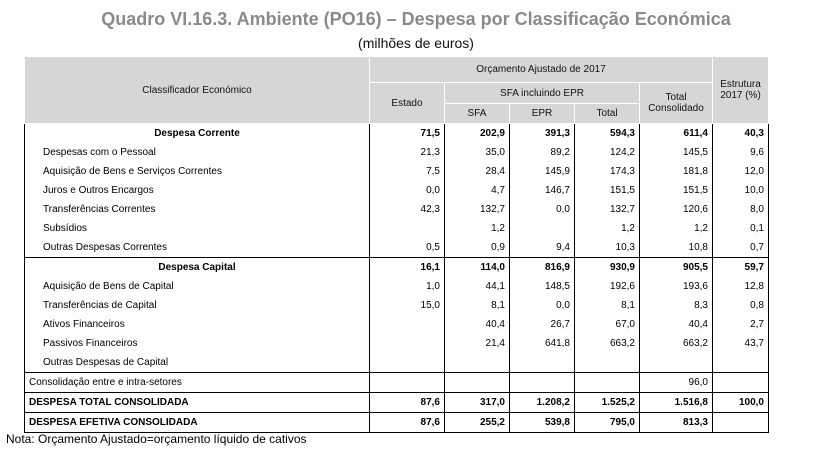 This screenshot has height=453, width=832. What do you see at coordinates (607, 286) in the screenshot?
I see `cell-total: 192,6` at bounding box center [607, 286].